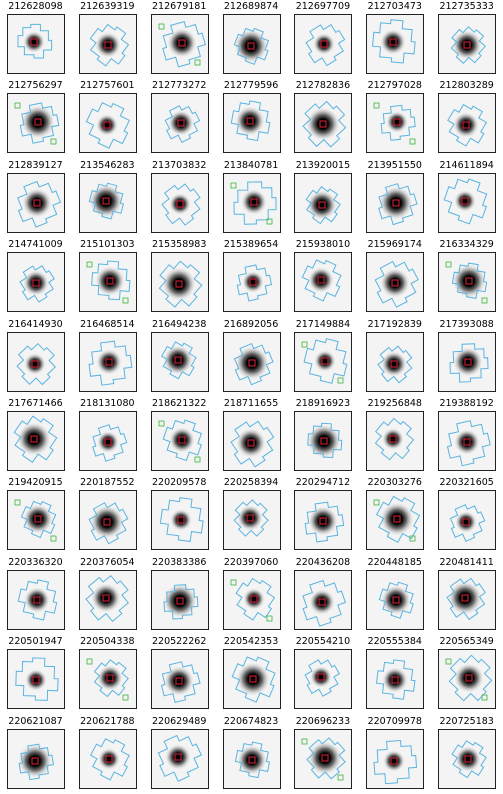  Describe the element at coordinates (251, 6) in the screenshot. I see `panel-label: 212689874` at that location.